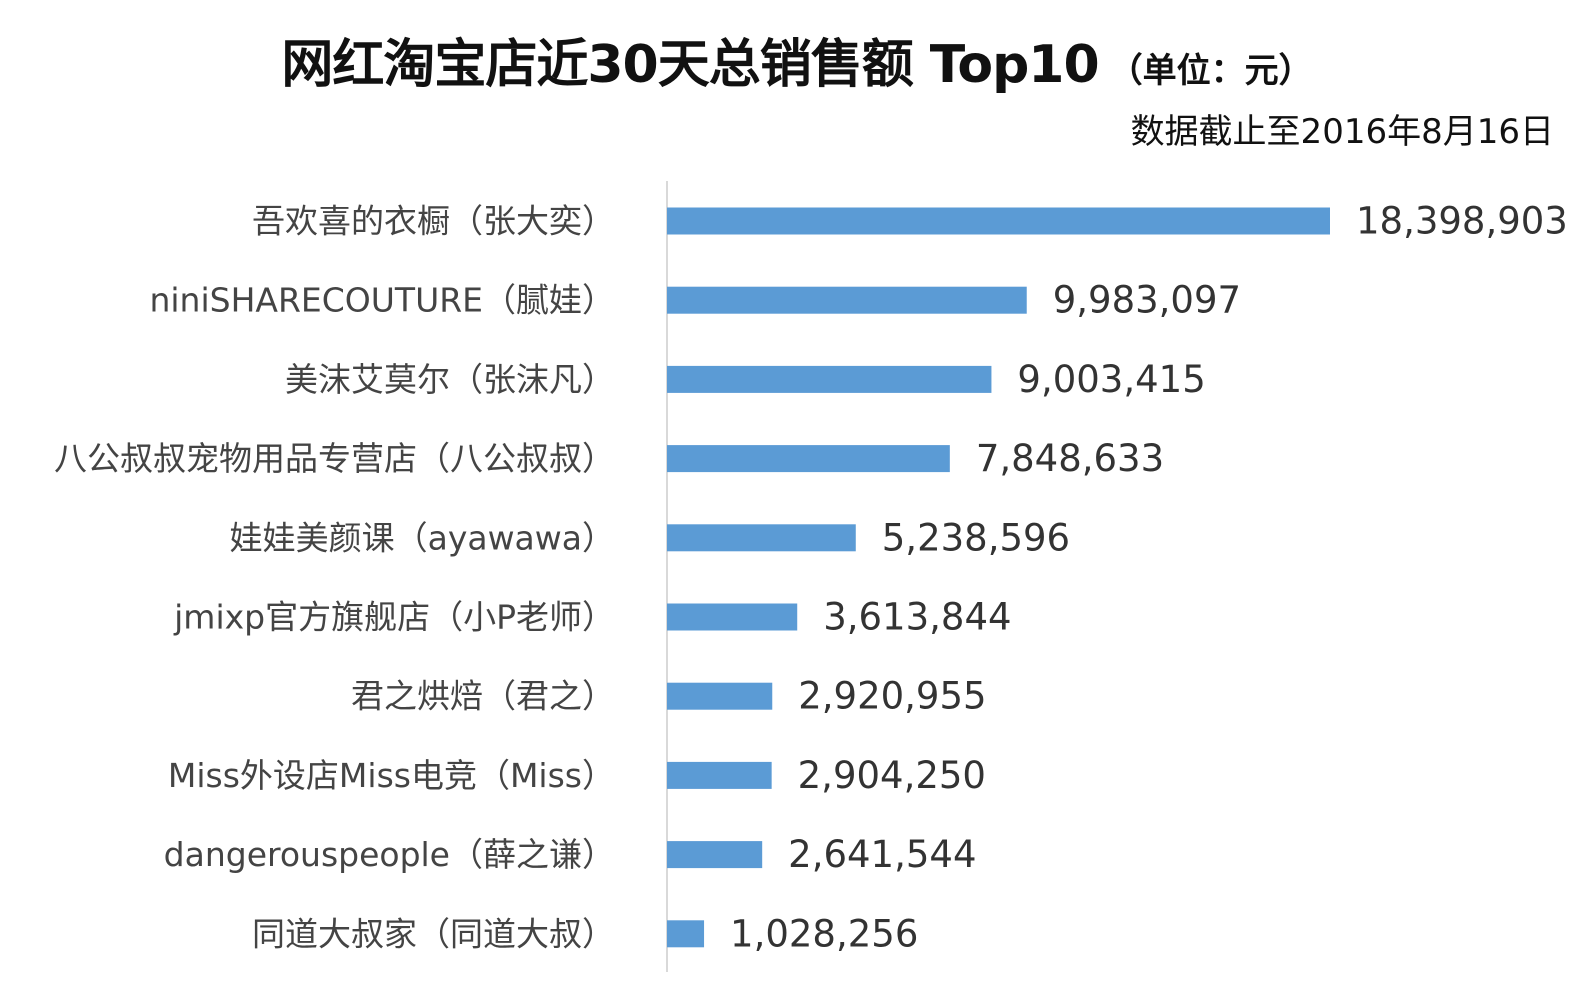 The width and height of the screenshot is (1594, 982). Describe the element at coordinates (389, 854) in the screenshot. I see `category-label: dangerouspeople（薛之谦）` at that location.